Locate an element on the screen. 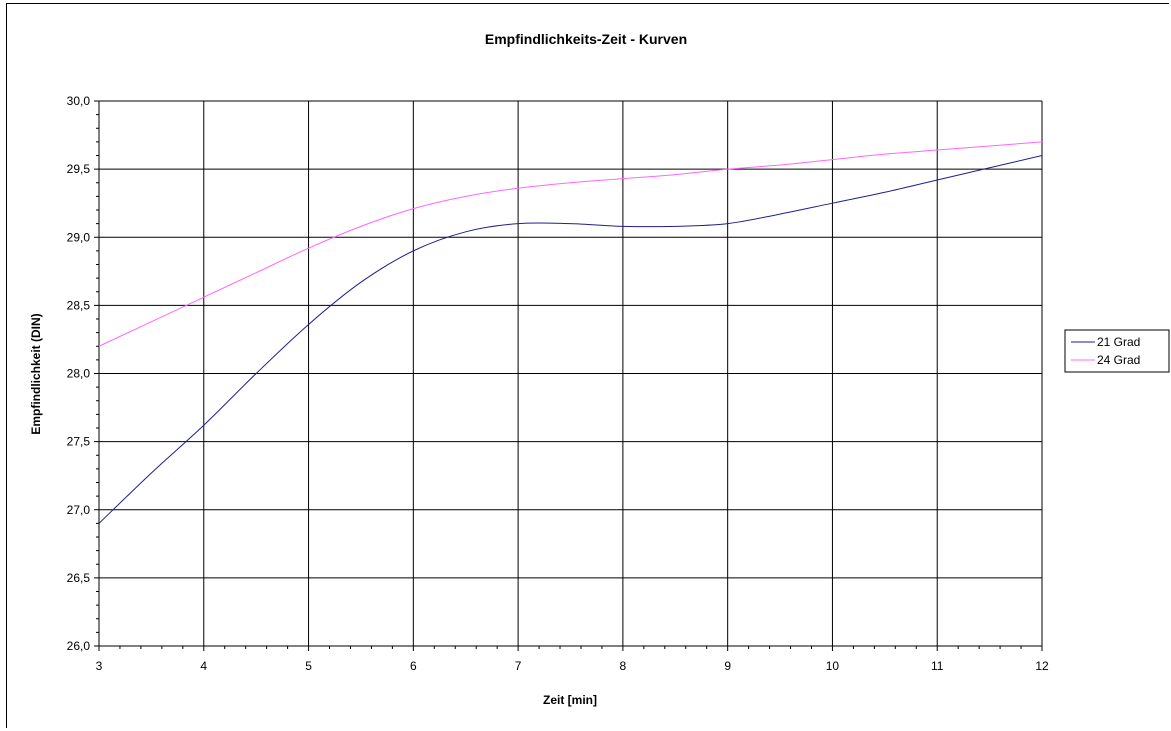  x-tick-label: 7 is located at coordinates (518, 666).